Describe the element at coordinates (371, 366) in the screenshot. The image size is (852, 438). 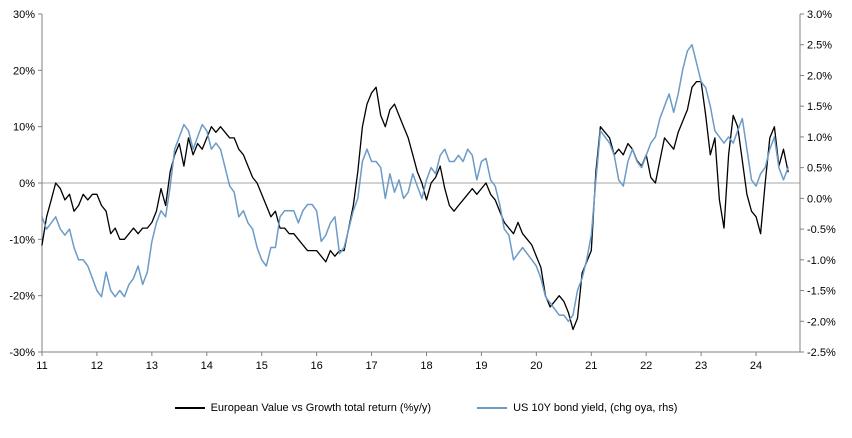
I see `x-axis-tick-label: 17` at that location.